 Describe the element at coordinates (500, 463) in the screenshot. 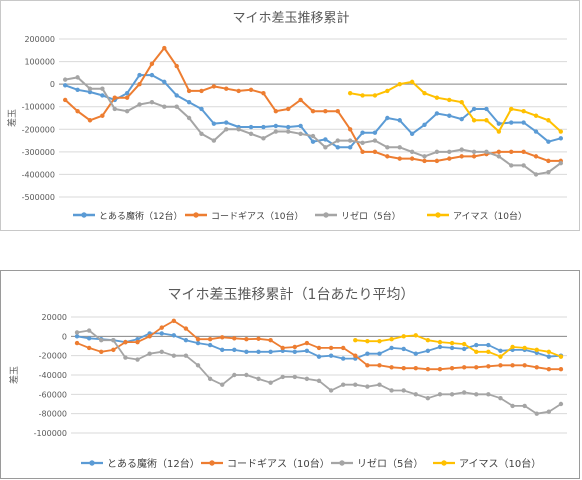

I see `legend-label-3: アイマス（10台）` at that location.